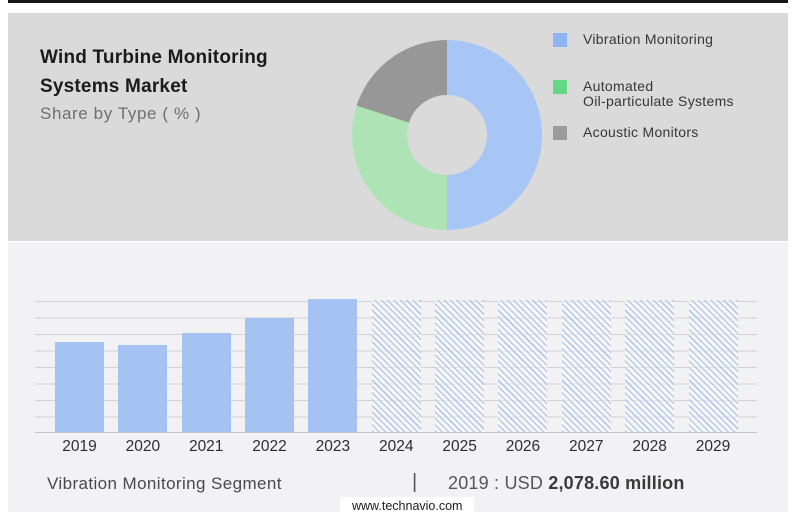 The image size is (795, 529). Describe the element at coordinates (641, 132) in the screenshot. I see `legend-label: Acoustic Monitors` at that location.